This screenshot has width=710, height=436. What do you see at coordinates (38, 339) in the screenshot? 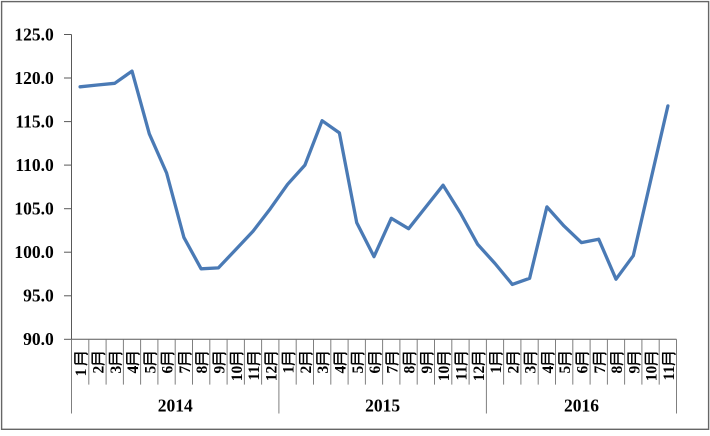
I see `svg-text: 90.0` at bounding box center [38, 339].